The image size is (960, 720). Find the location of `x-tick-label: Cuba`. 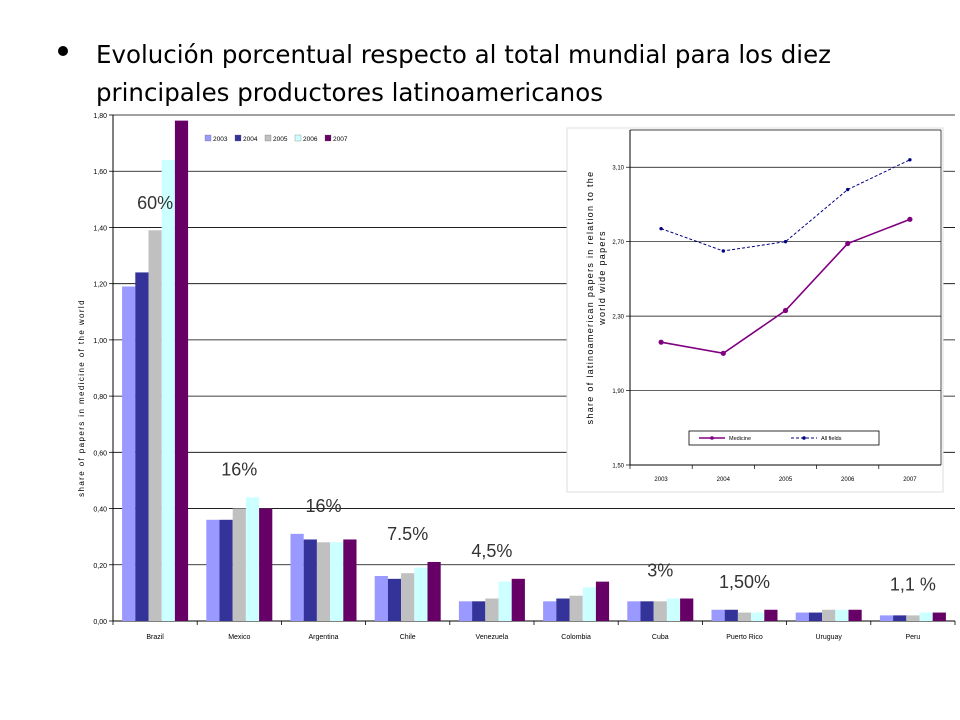

x-tick-label: Cuba is located at coordinates (660, 637).